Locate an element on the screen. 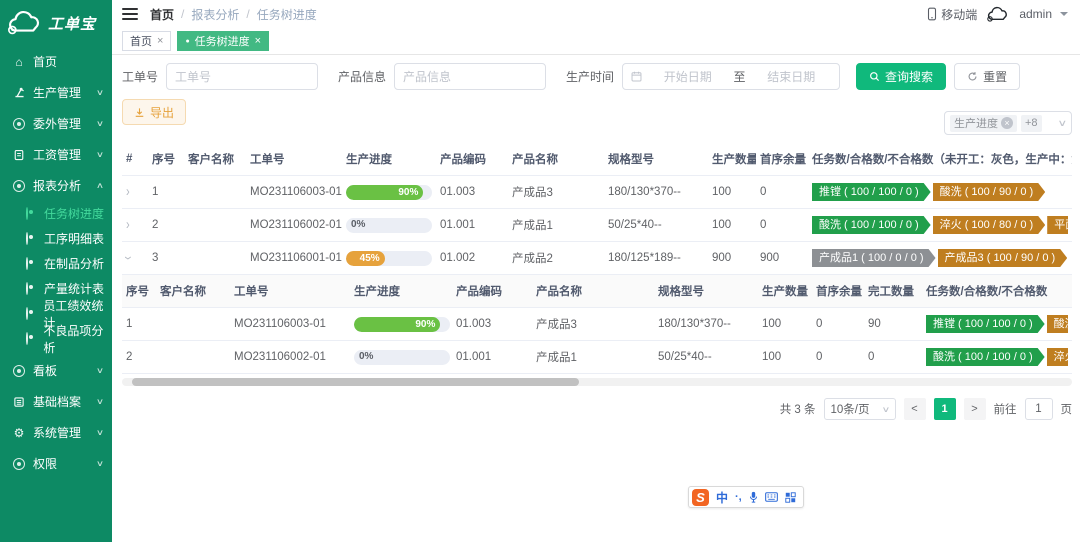 This screenshot has width=1080, height=542. sidebar-item-process-detail: 工序明细表 is located at coordinates (56, 238).